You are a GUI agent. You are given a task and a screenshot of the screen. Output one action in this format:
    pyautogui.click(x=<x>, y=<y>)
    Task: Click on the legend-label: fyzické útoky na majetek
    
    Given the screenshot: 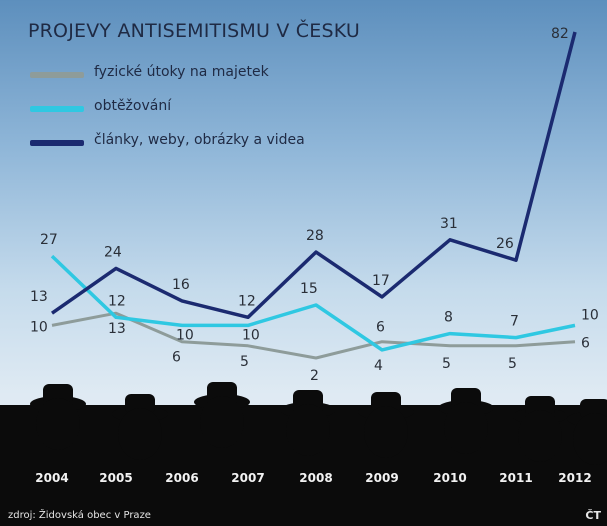 What is the action you would take?
    pyautogui.click(x=181, y=72)
    